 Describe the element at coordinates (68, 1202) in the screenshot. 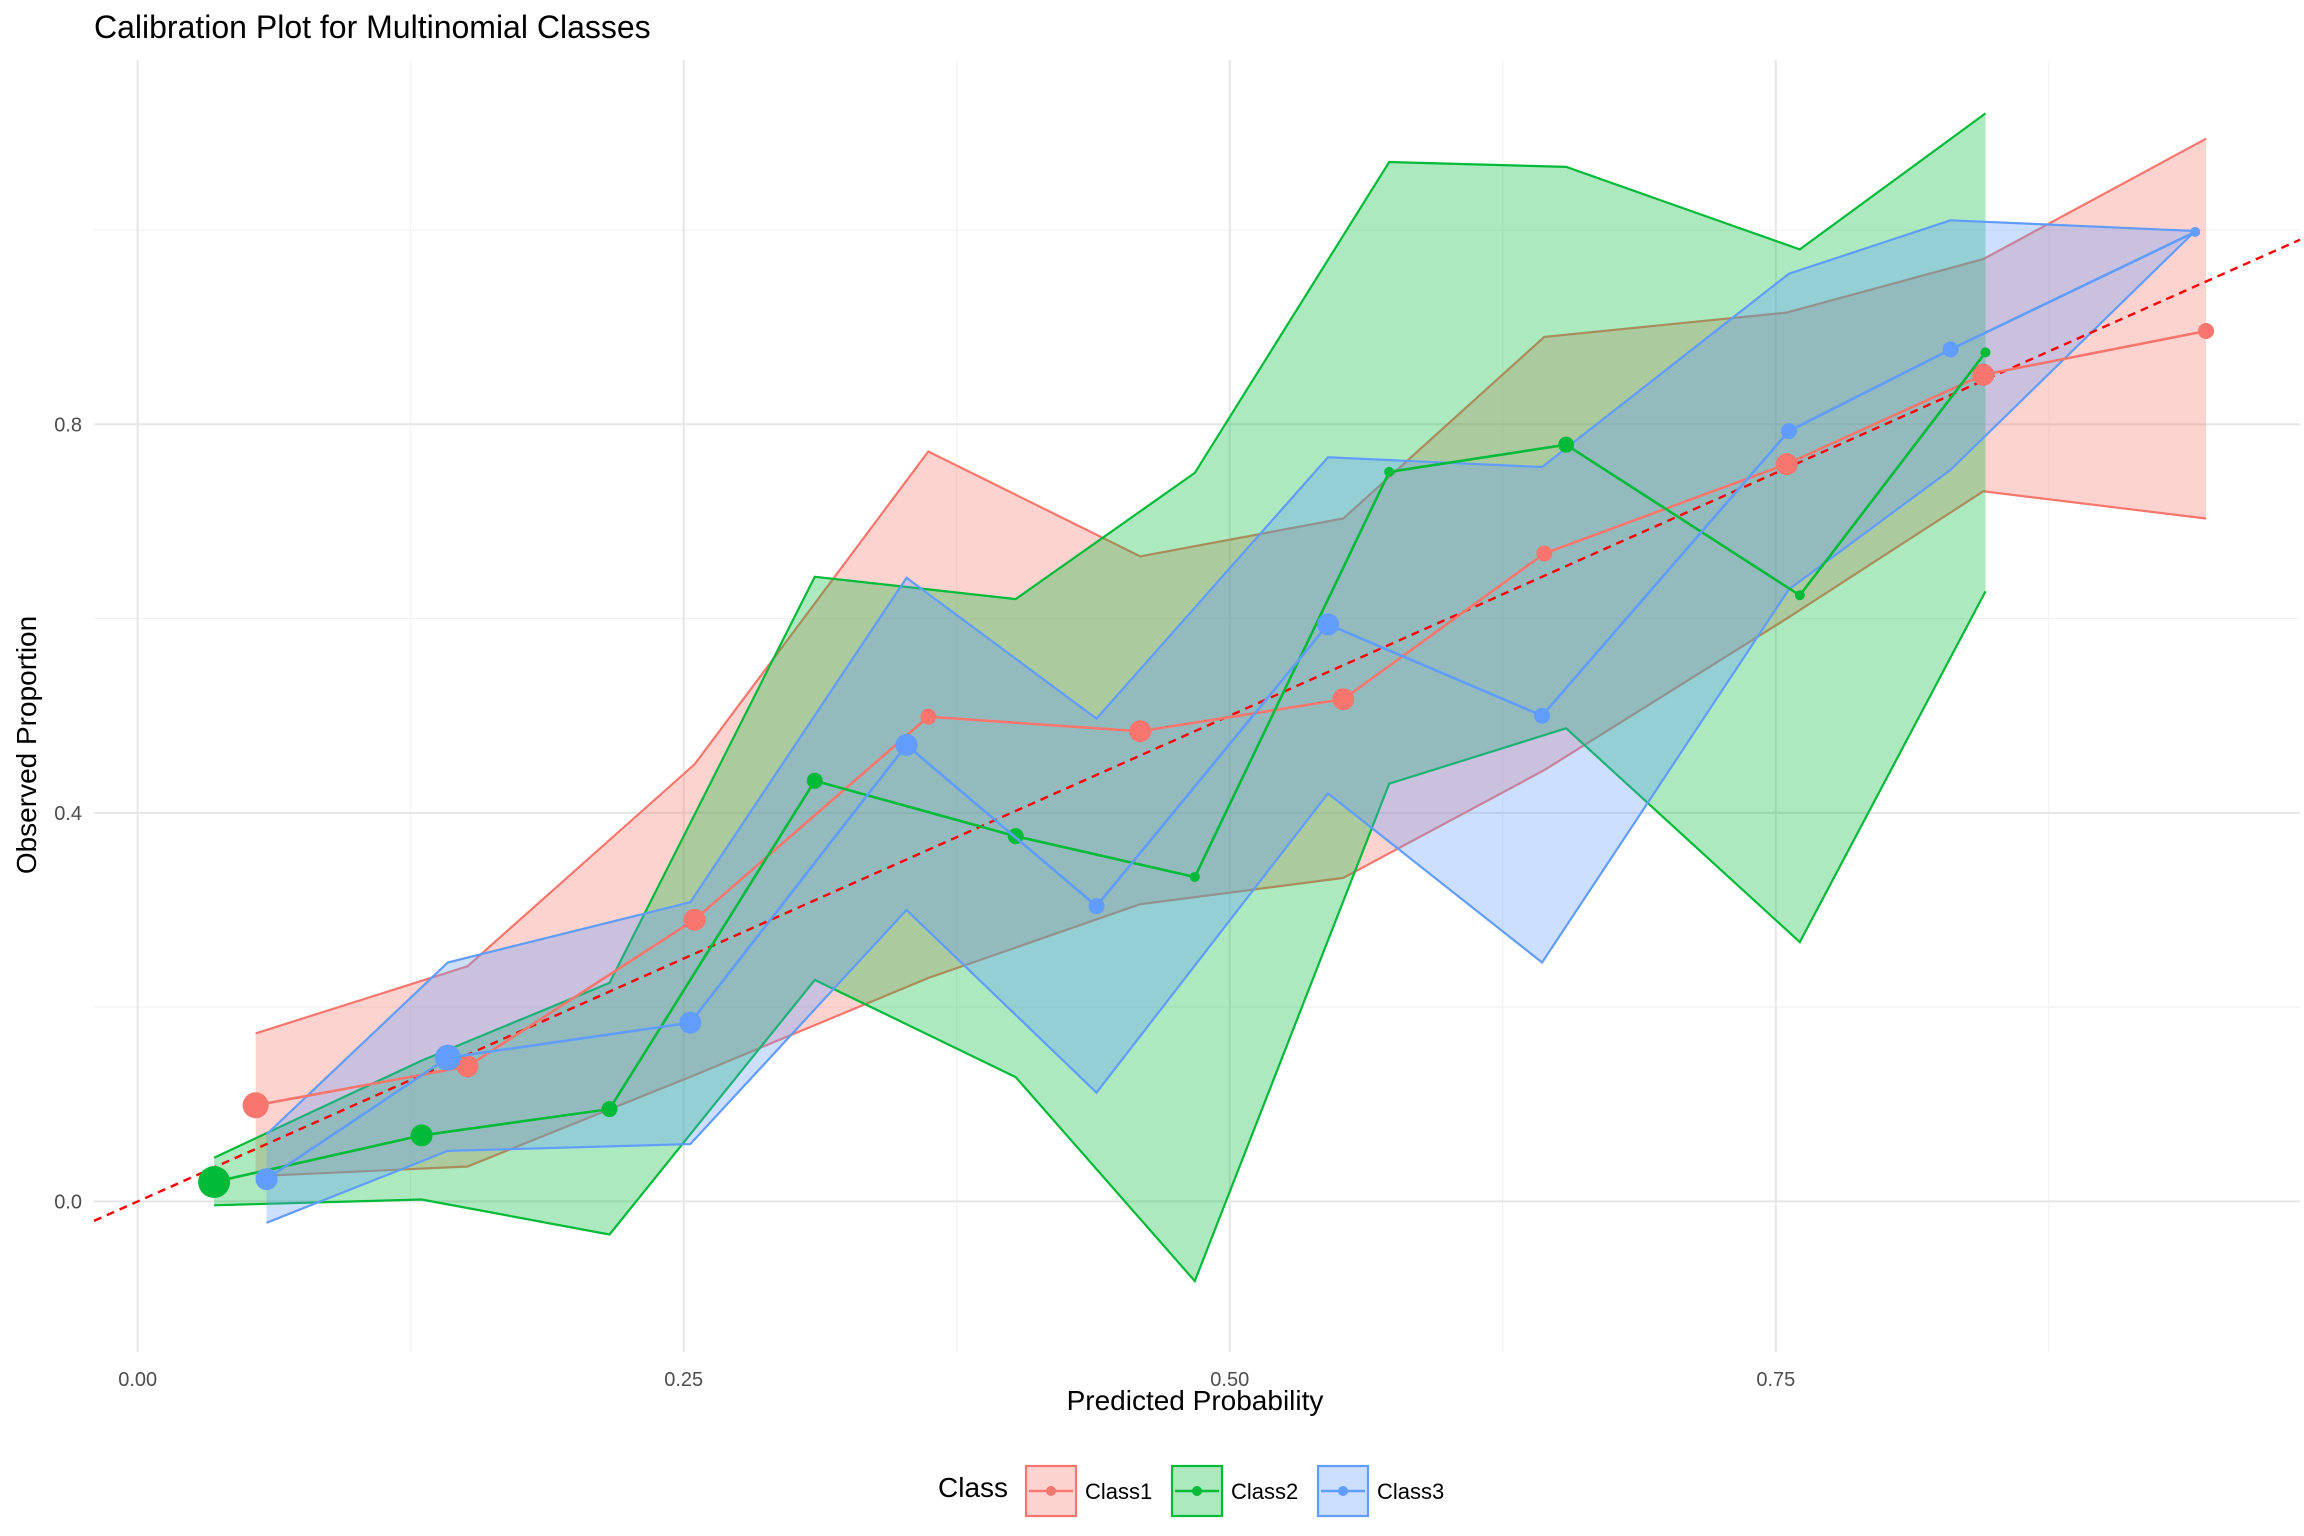

I see `y-tick-label: 0.0` at that location.